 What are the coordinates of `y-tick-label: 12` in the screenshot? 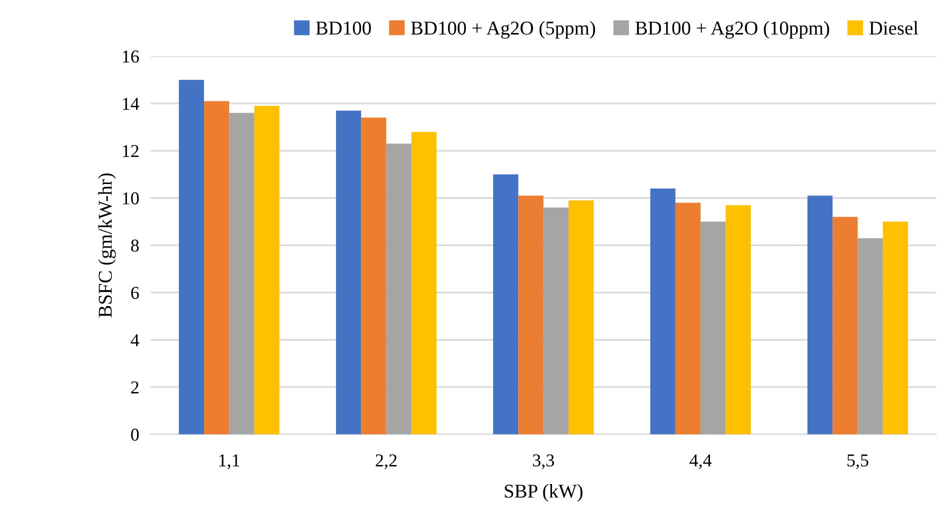 It's located at (130, 151).